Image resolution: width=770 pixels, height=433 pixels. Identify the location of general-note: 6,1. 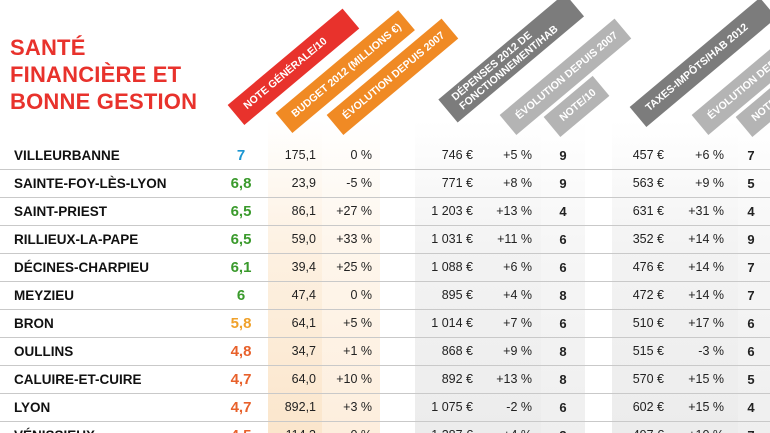
(241, 267).